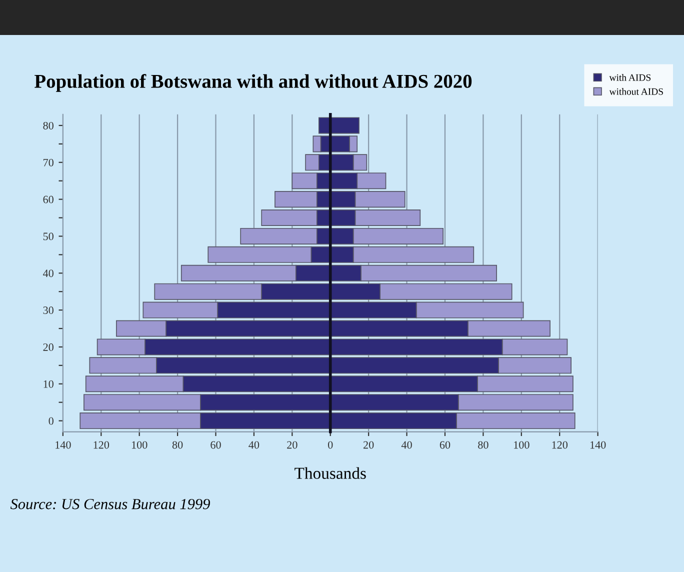 The image size is (684, 572). I want to click on y-tick-label: 60, so click(48, 200).